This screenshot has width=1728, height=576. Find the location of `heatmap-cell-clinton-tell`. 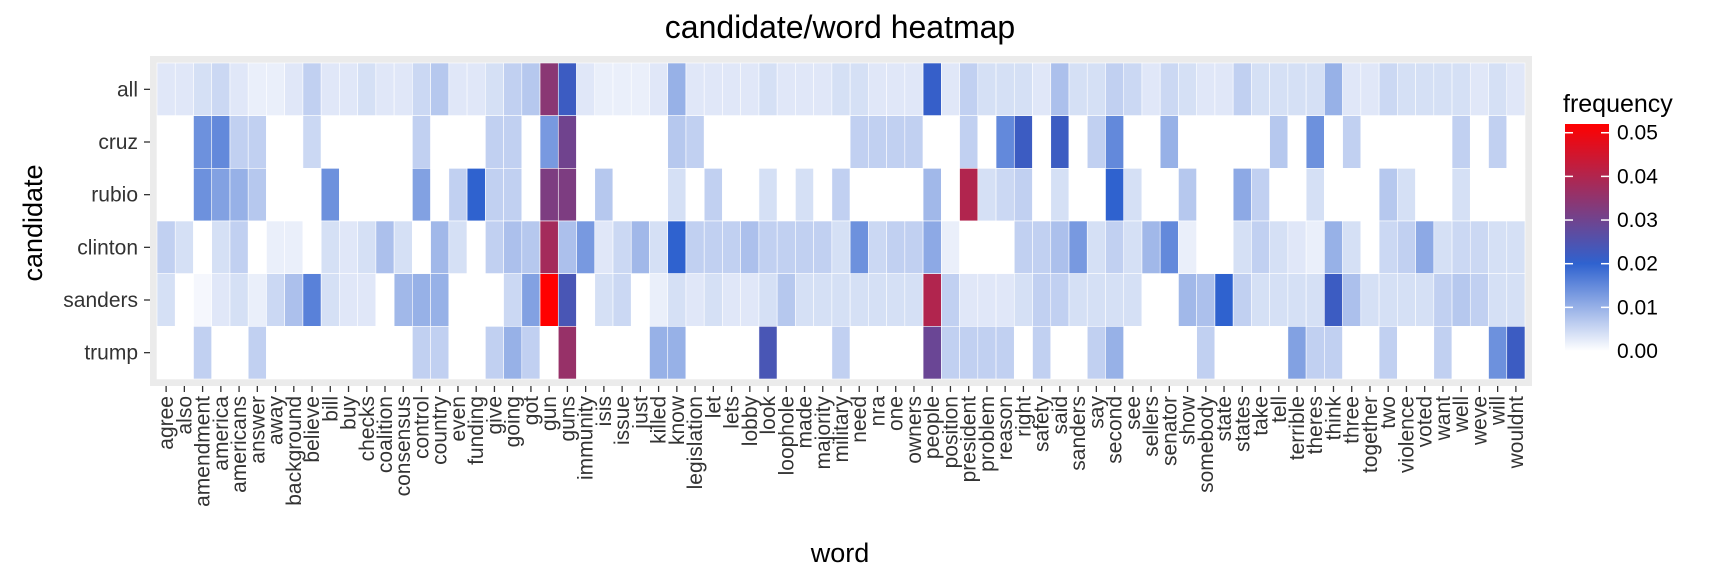

heatmap-cell-clinton-tell is located at coordinates (1279, 247).